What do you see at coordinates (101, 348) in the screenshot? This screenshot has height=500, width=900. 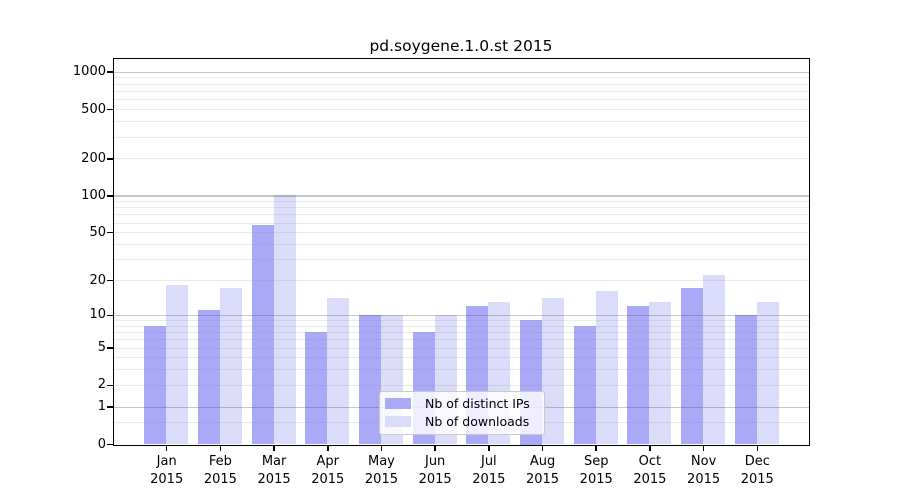 I see `y-tick-label: 5` at bounding box center [101, 348].